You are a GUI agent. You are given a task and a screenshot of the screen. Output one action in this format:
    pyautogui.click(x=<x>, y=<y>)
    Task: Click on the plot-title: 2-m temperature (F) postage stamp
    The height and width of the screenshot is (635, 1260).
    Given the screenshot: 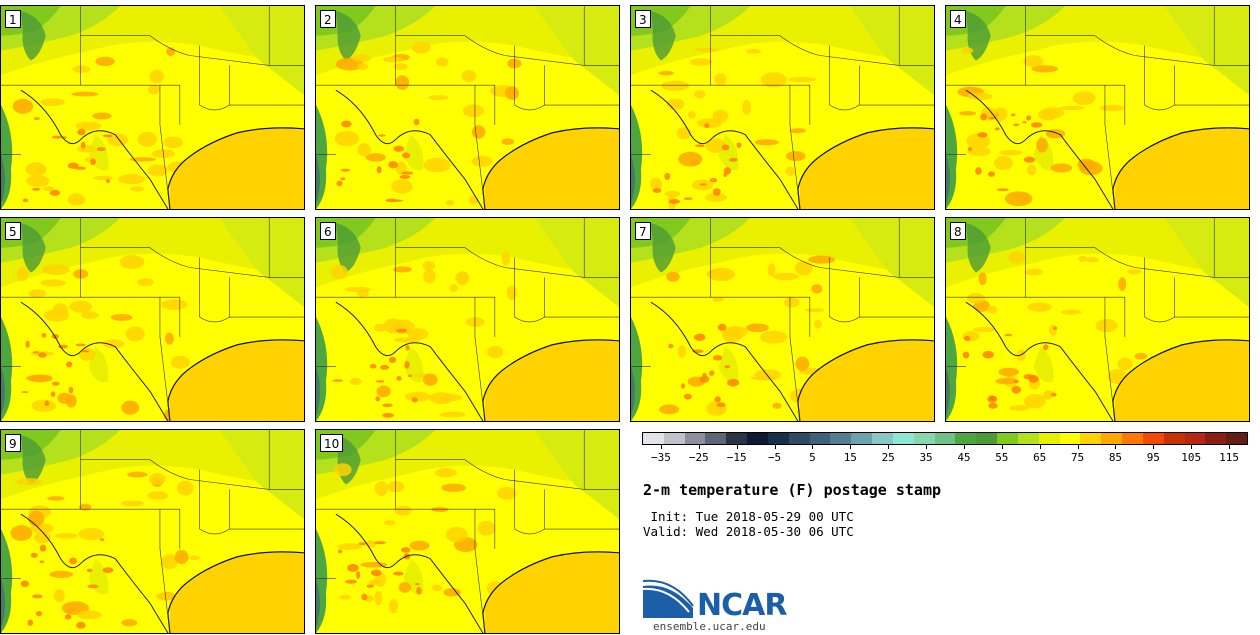 What is the action you would take?
    pyautogui.click(x=792, y=490)
    